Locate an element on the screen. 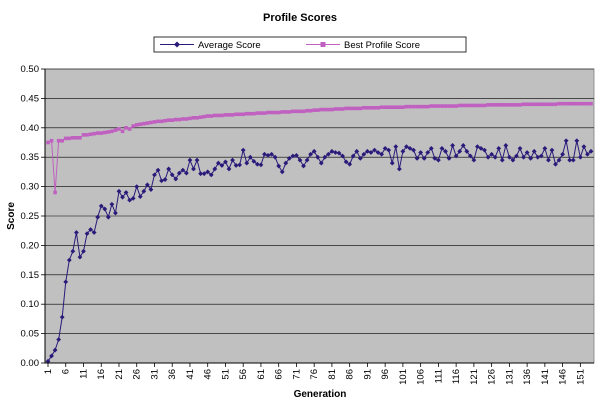 The width and height of the screenshot is (600, 400). legend-label-best: Best Profile Score is located at coordinates (382, 45).